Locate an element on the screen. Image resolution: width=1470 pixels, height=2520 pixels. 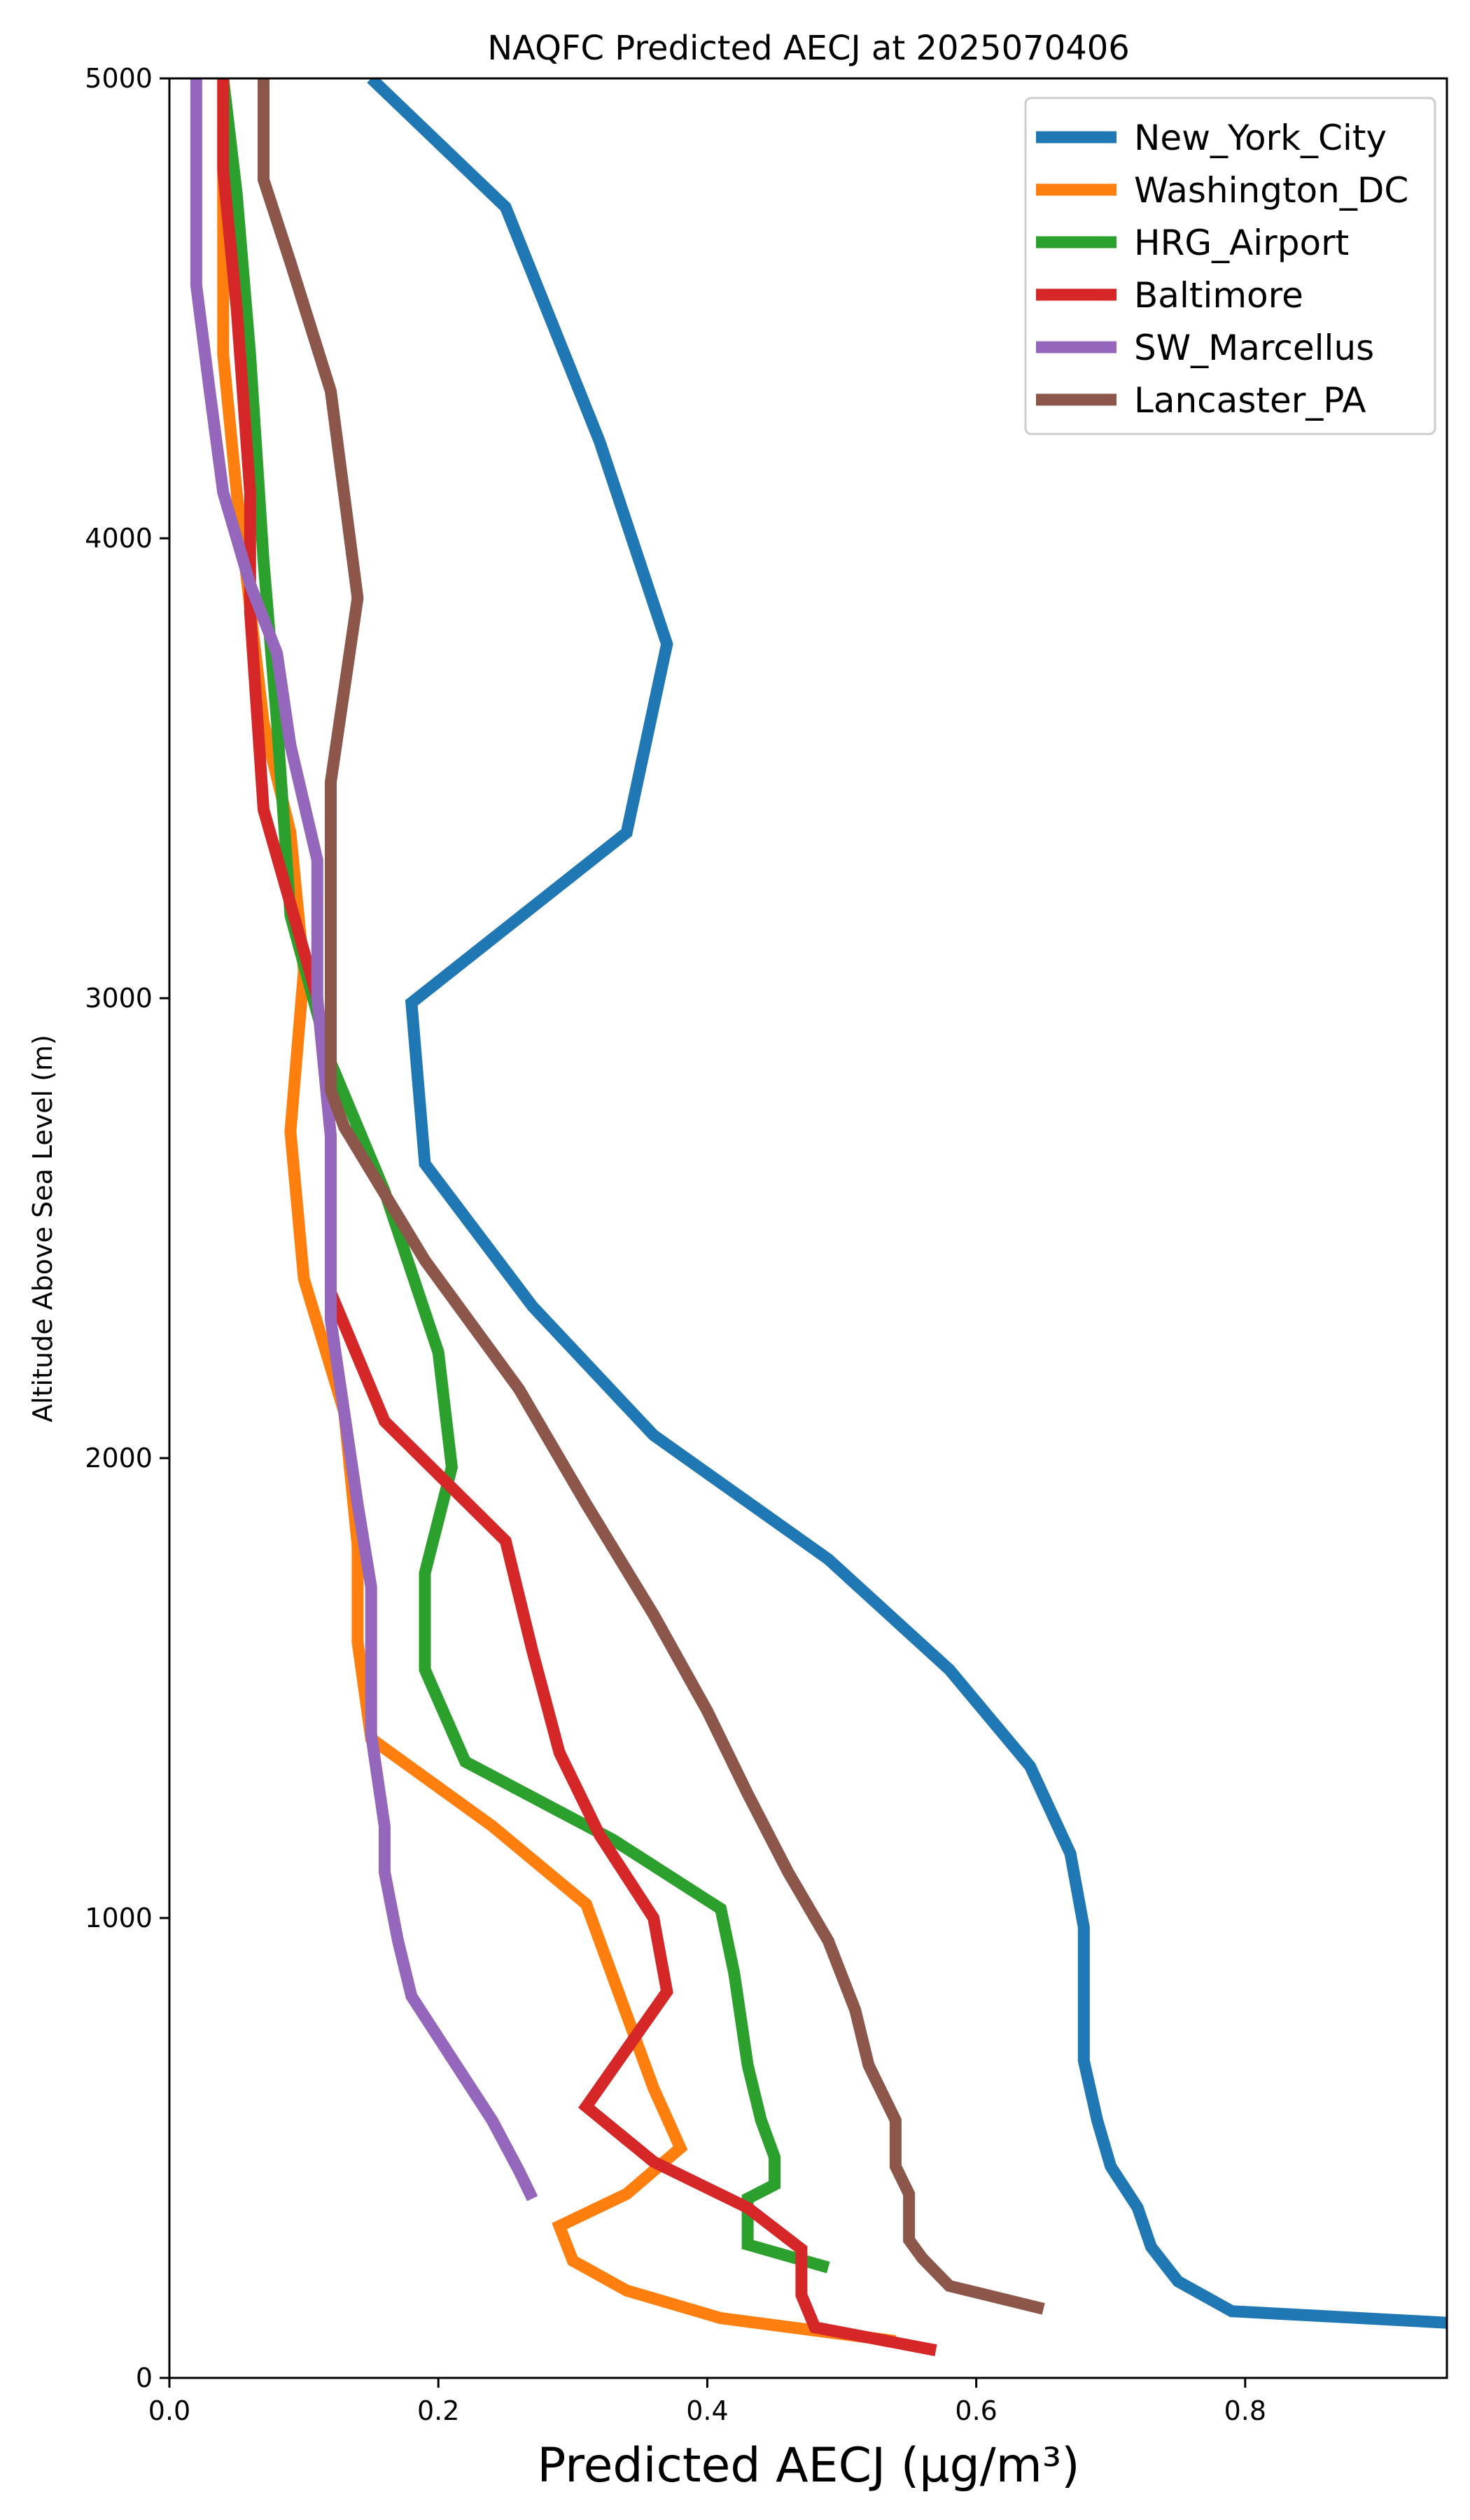
legend-entry: HRG_Airport is located at coordinates (1241, 243).